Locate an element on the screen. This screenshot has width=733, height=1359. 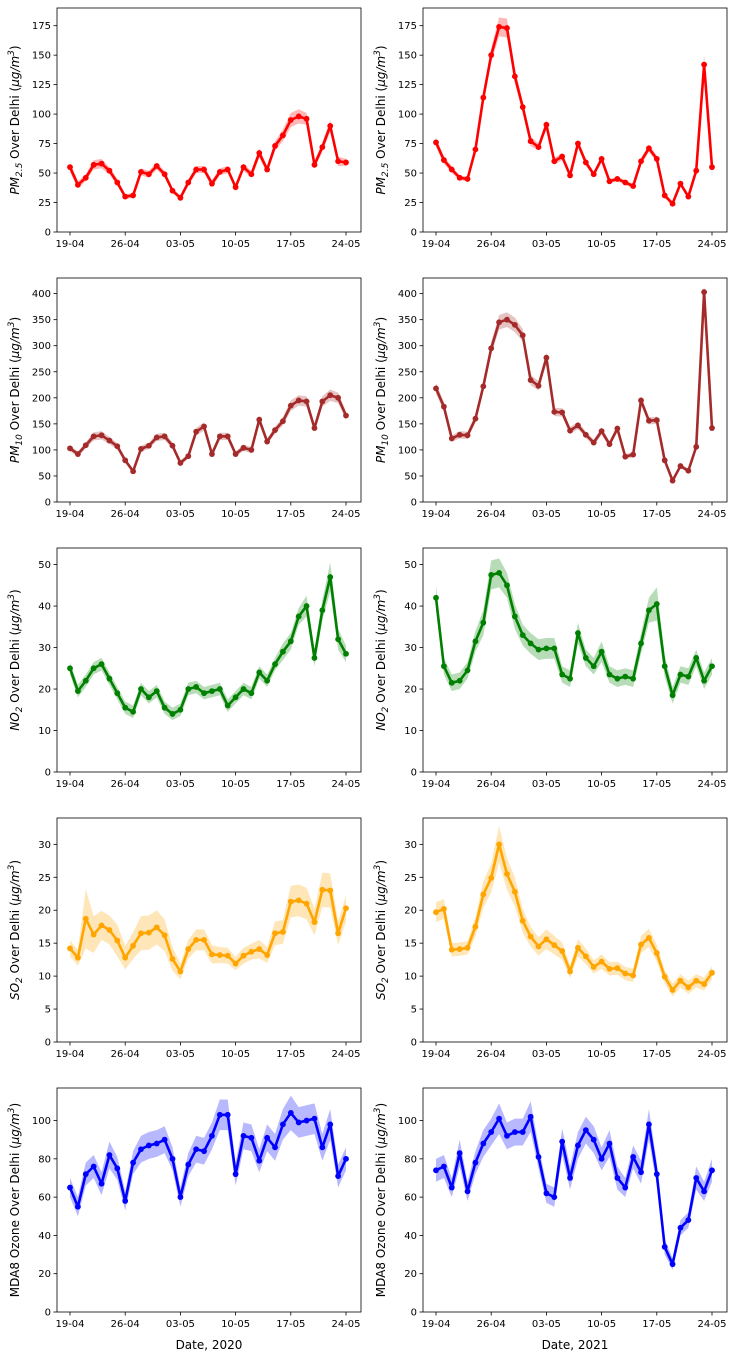
axes-frame is located at coordinates (575, 930).